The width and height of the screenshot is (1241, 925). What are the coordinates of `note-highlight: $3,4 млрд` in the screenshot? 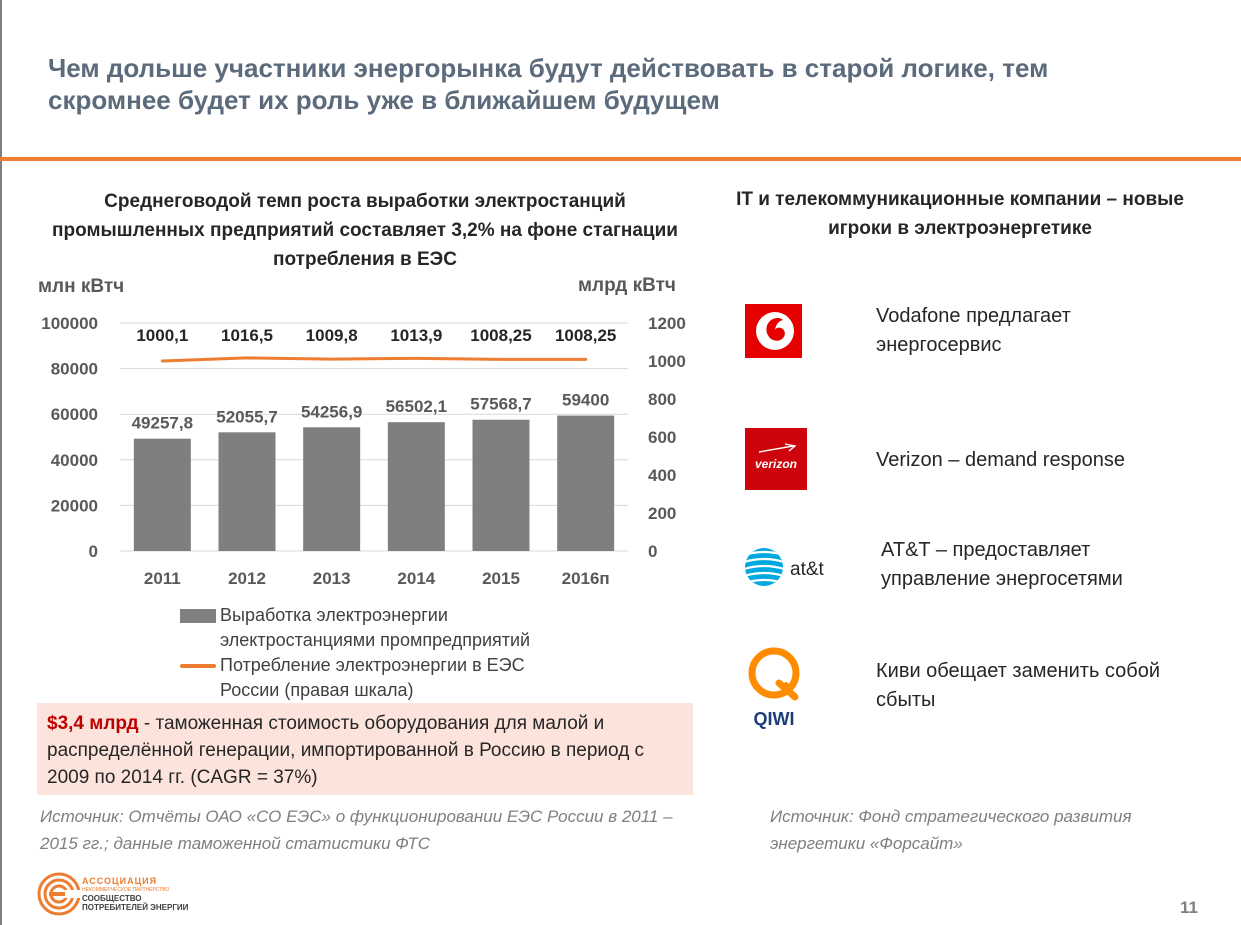 It's located at (93, 723).